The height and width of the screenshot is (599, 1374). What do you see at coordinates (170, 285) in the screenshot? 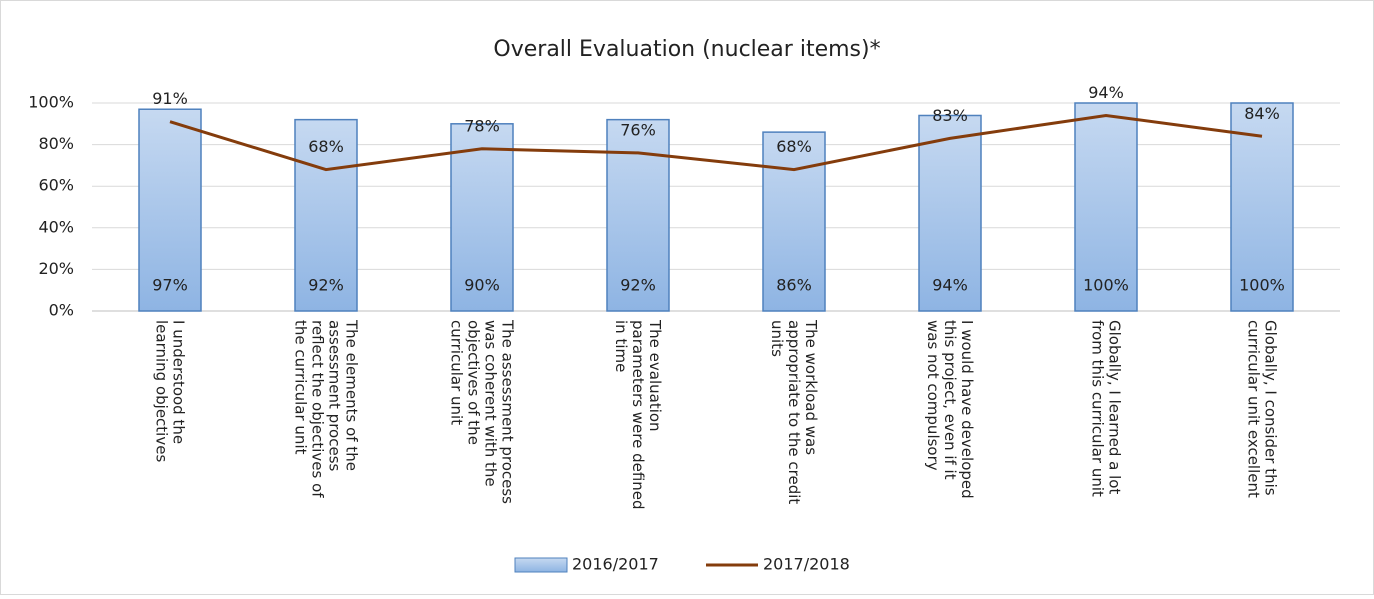
I see `bar-value-label: 97%` at bounding box center [170, 285].